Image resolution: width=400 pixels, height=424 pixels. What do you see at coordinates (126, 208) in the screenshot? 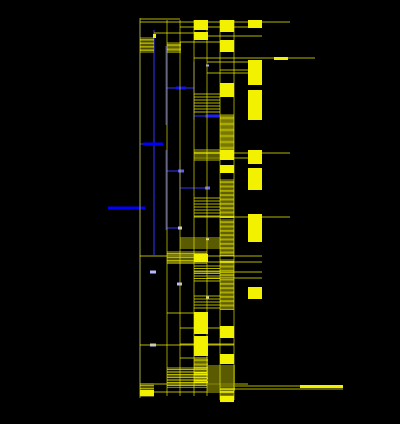
I see `root-node` at bounding box center [126, 208].